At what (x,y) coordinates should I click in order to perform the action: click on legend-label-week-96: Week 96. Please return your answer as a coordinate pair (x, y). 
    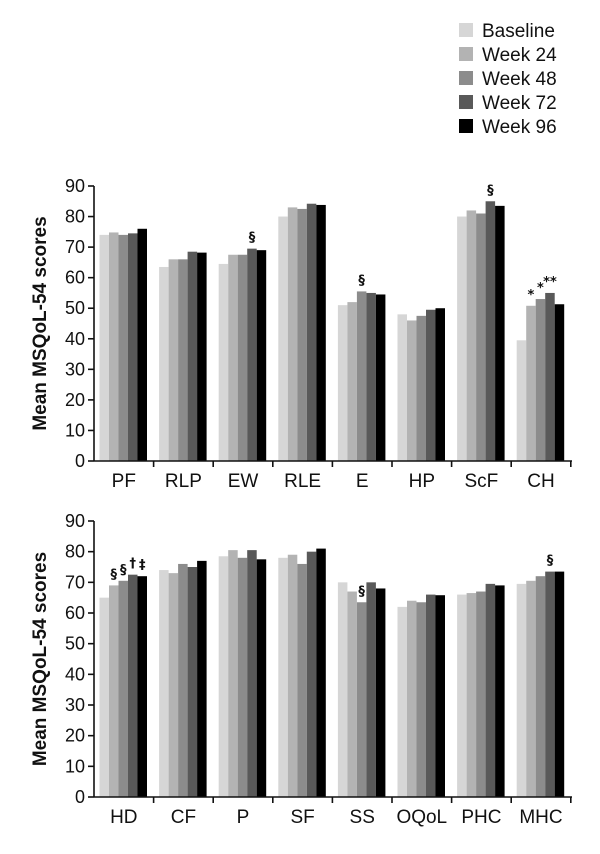
    Looking at the image, I should click on (519, 127).